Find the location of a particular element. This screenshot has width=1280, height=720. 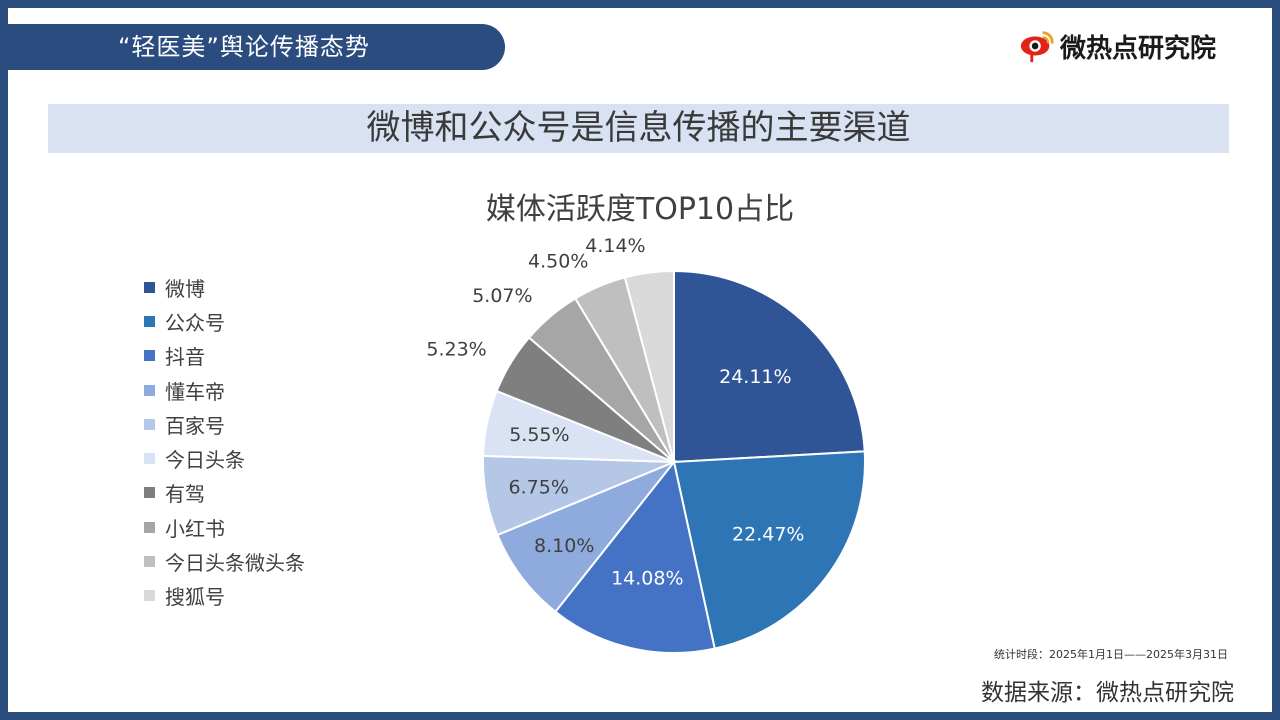

legend-label: 公众号 is located at coordinates (195, 322).